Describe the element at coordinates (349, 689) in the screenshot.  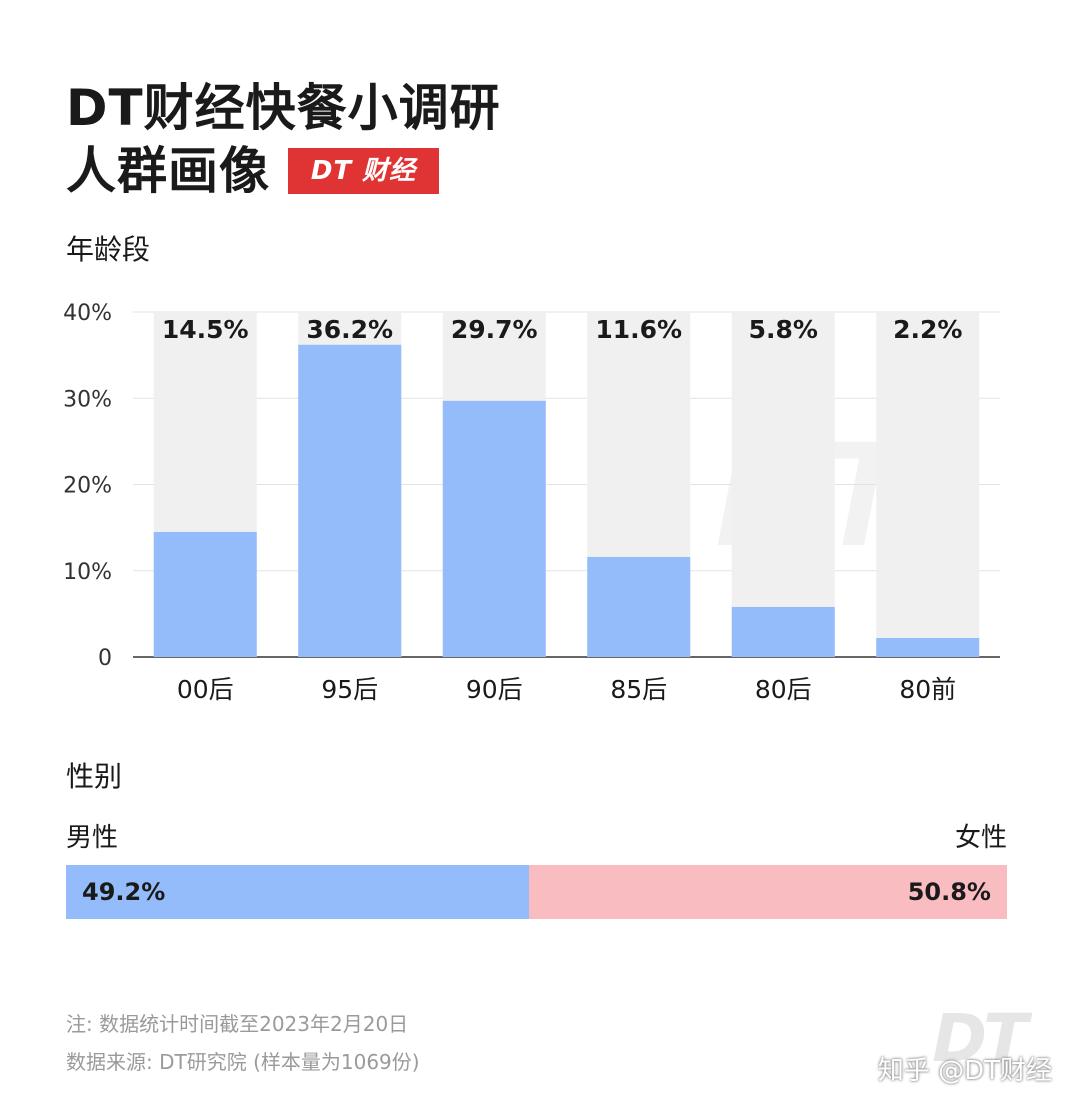
I see `x-tick-label: 95后` at that location.